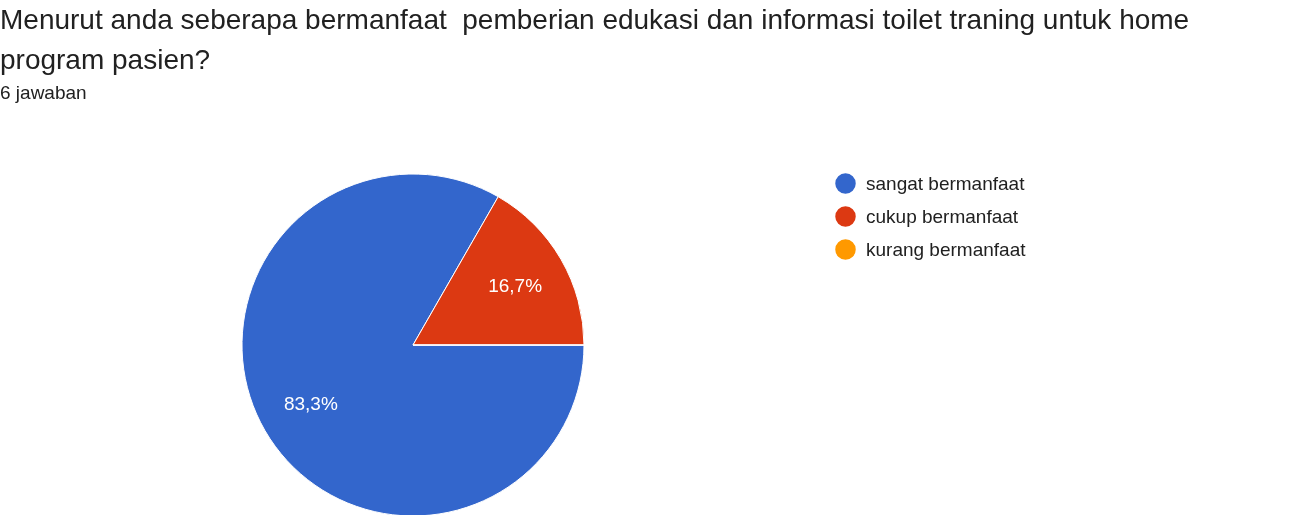 The width and height of the screenshot is (1301, 517). I want to click on chart-title: Menurut anda seberapa bermanfaat pemberian edukasi dan informasi toilet traning untuk home program pasien?, so click(595, 40).